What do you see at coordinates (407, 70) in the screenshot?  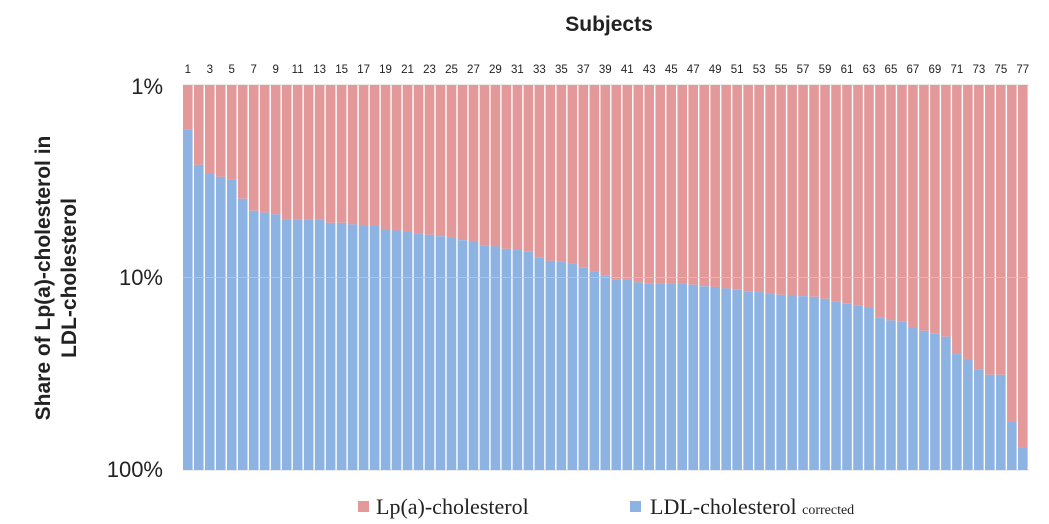 I see `x-tick-label-21: 21` at bounding box center [407, 70].